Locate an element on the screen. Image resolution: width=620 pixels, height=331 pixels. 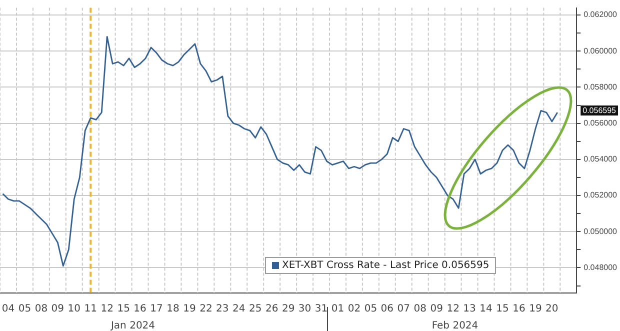
x-tick-label: 26 is located at coordinates (271, 309).